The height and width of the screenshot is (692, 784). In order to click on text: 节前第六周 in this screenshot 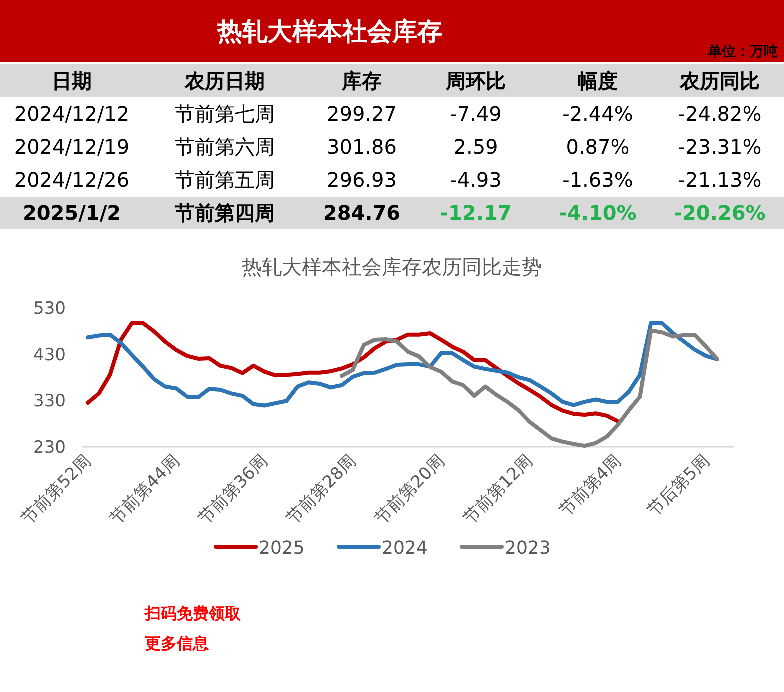, I will do `click(225, 147)`.